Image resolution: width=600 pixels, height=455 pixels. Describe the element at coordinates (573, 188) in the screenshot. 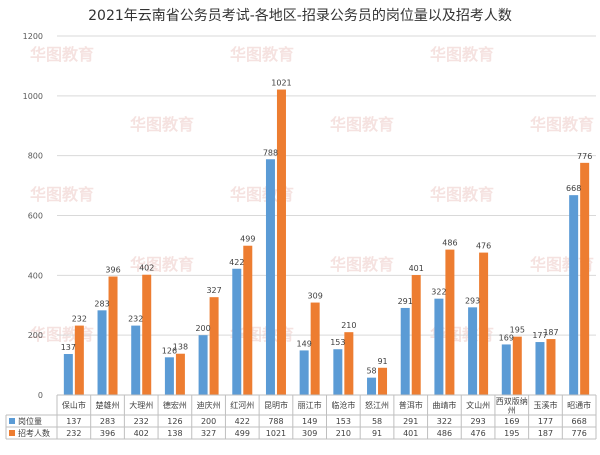

I see `data-label: 668` at that location.